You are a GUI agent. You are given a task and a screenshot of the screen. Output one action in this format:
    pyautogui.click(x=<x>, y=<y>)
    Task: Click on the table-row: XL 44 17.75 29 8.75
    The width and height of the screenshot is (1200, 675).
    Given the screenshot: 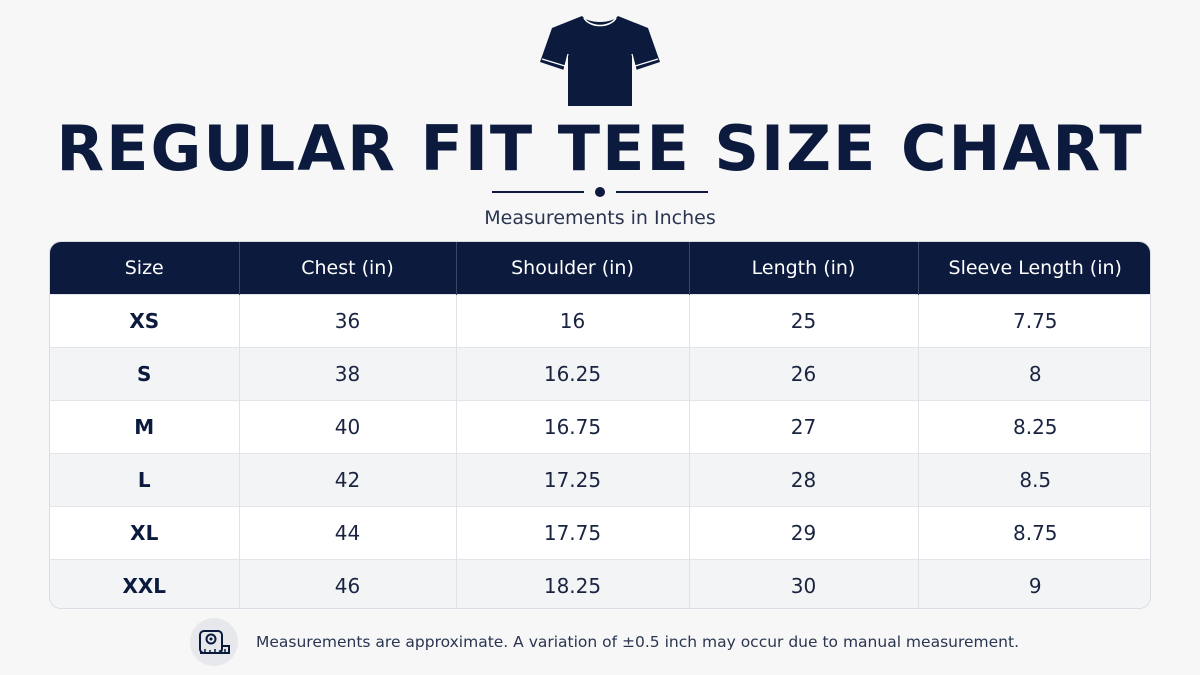 What is the action you would take?
    pyautogui.click(x=600, y=533)
    